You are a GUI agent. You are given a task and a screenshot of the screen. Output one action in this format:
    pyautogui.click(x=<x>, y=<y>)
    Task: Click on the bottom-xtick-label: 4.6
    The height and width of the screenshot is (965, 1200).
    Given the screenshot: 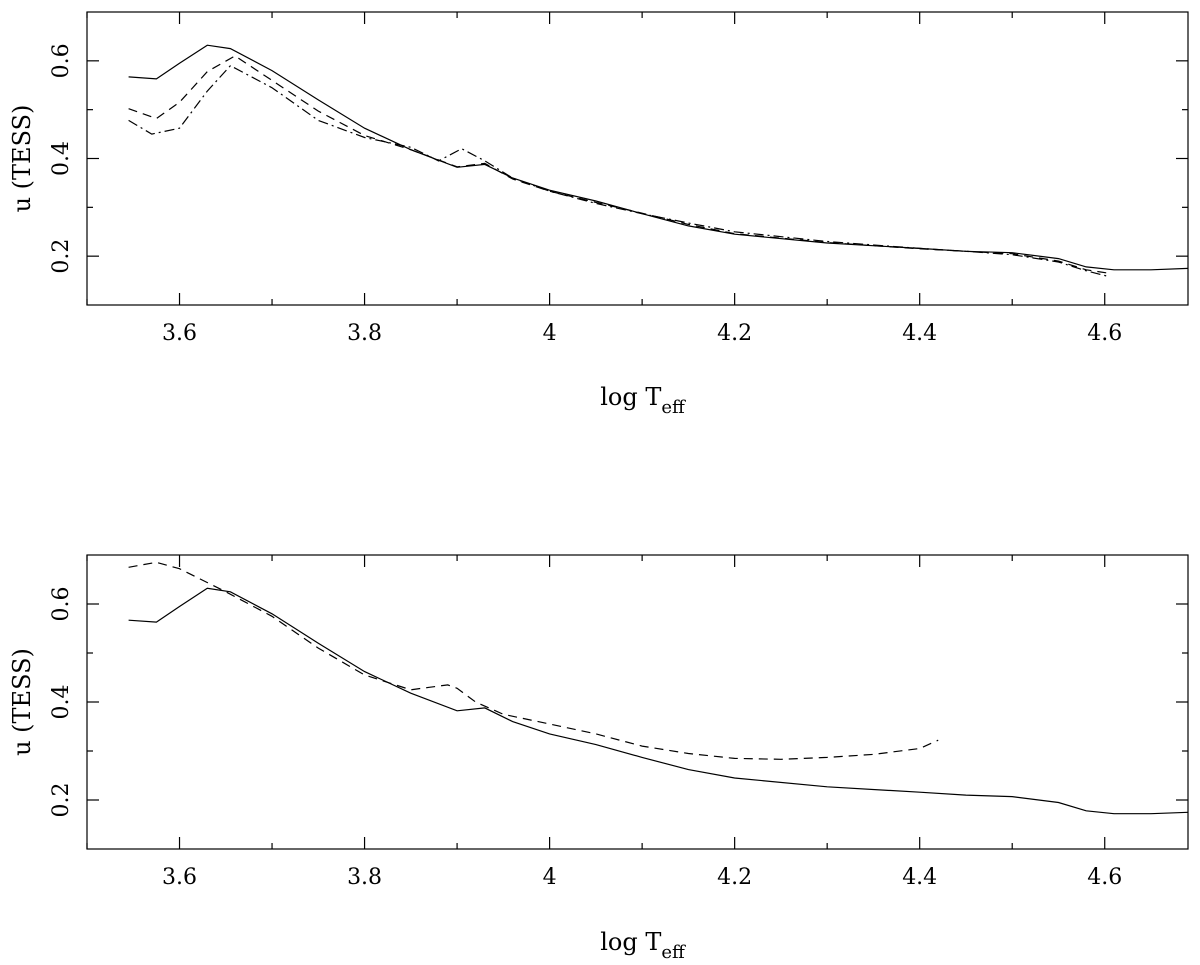 What is the action you would take?
    pyautogui.click(x=1104, y=877)
    